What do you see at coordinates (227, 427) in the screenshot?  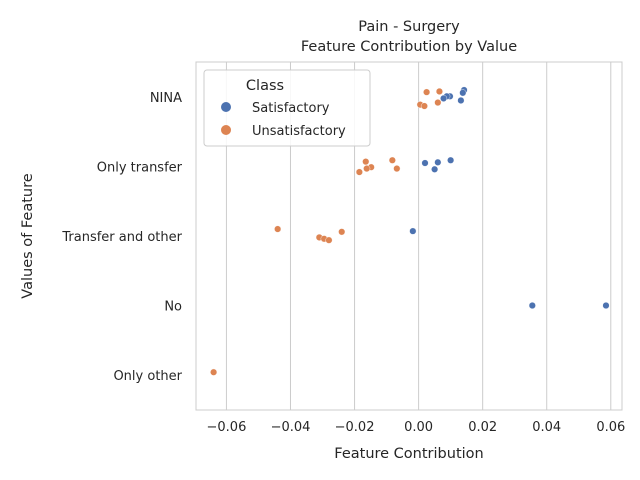 I see `x-tick-label: −0.06` at bounding box center [227, 427].